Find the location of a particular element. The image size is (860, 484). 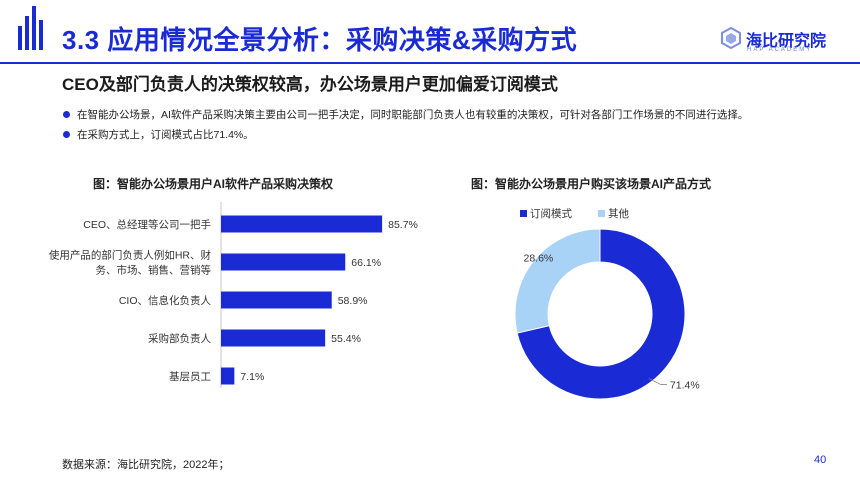

bar-chart-title: 图：智能办公场景用户AI软件产品采购决策权 is located at coordinates (213, 184).